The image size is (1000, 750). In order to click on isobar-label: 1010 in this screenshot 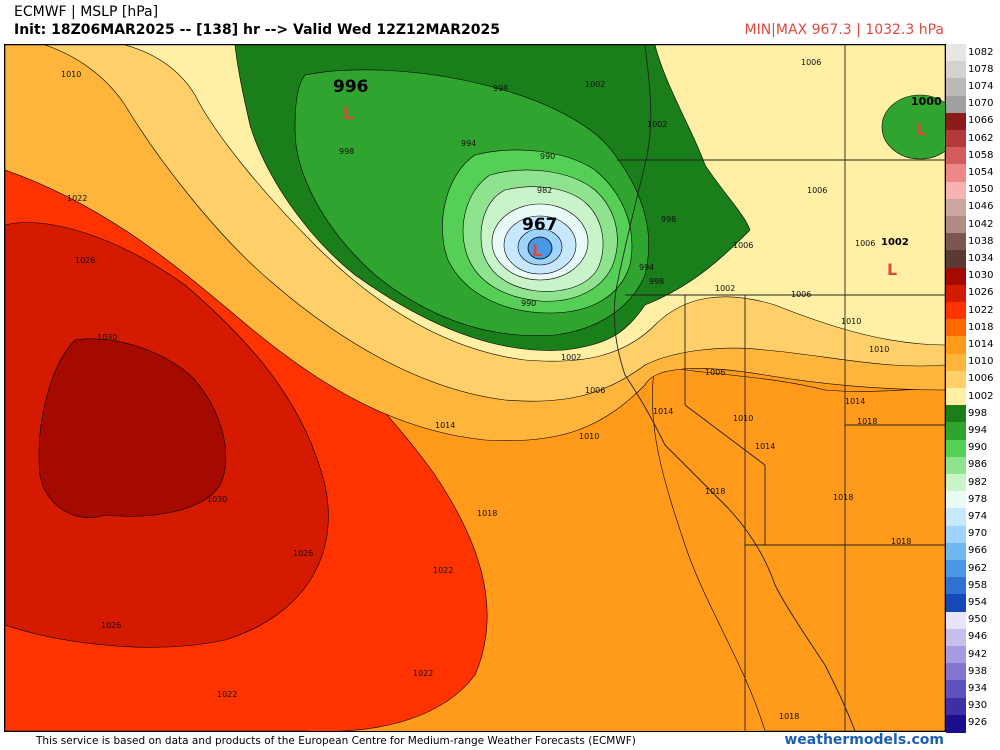, I will do `click(589, 436)`.